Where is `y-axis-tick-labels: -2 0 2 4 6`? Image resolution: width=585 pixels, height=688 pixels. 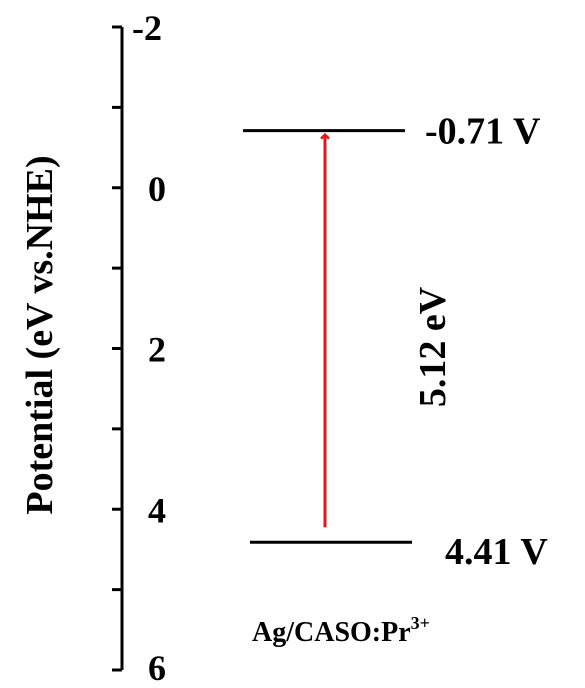 y-axis-tick-labels: -2 0 2 4 6 is located at coordinates (149, 348).